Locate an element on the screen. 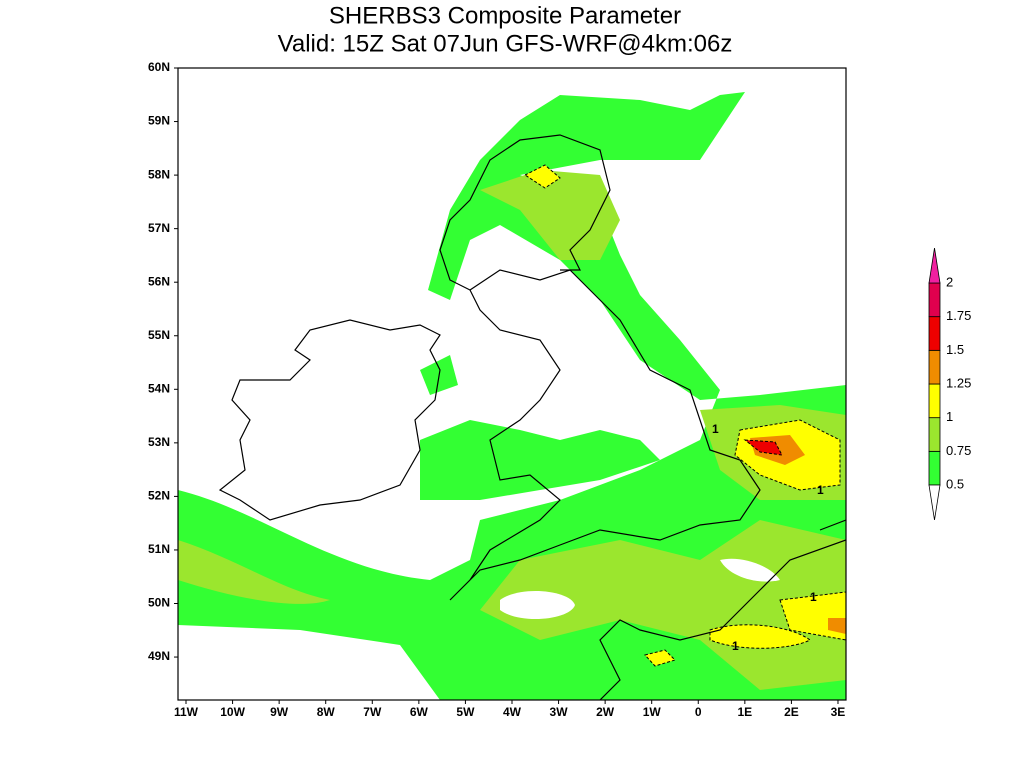 This screenshot has width=1024, height=773. lon-label: 11W is located at coordinates (186, 712).